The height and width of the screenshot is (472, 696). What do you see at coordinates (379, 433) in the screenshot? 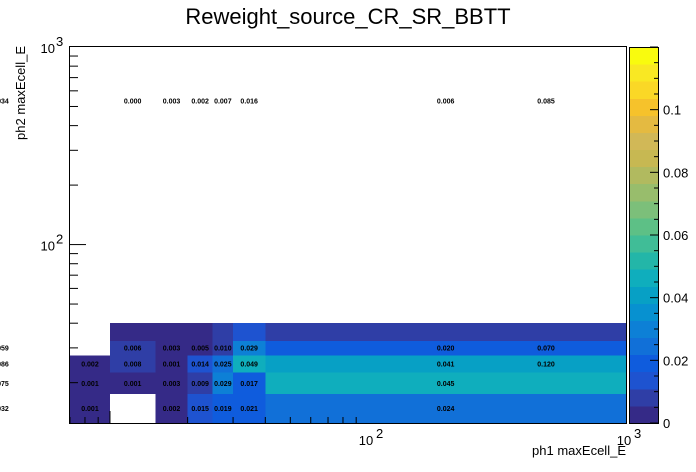
I see `x-tick-label-exponent: 2` at bounding box center [379, 433].